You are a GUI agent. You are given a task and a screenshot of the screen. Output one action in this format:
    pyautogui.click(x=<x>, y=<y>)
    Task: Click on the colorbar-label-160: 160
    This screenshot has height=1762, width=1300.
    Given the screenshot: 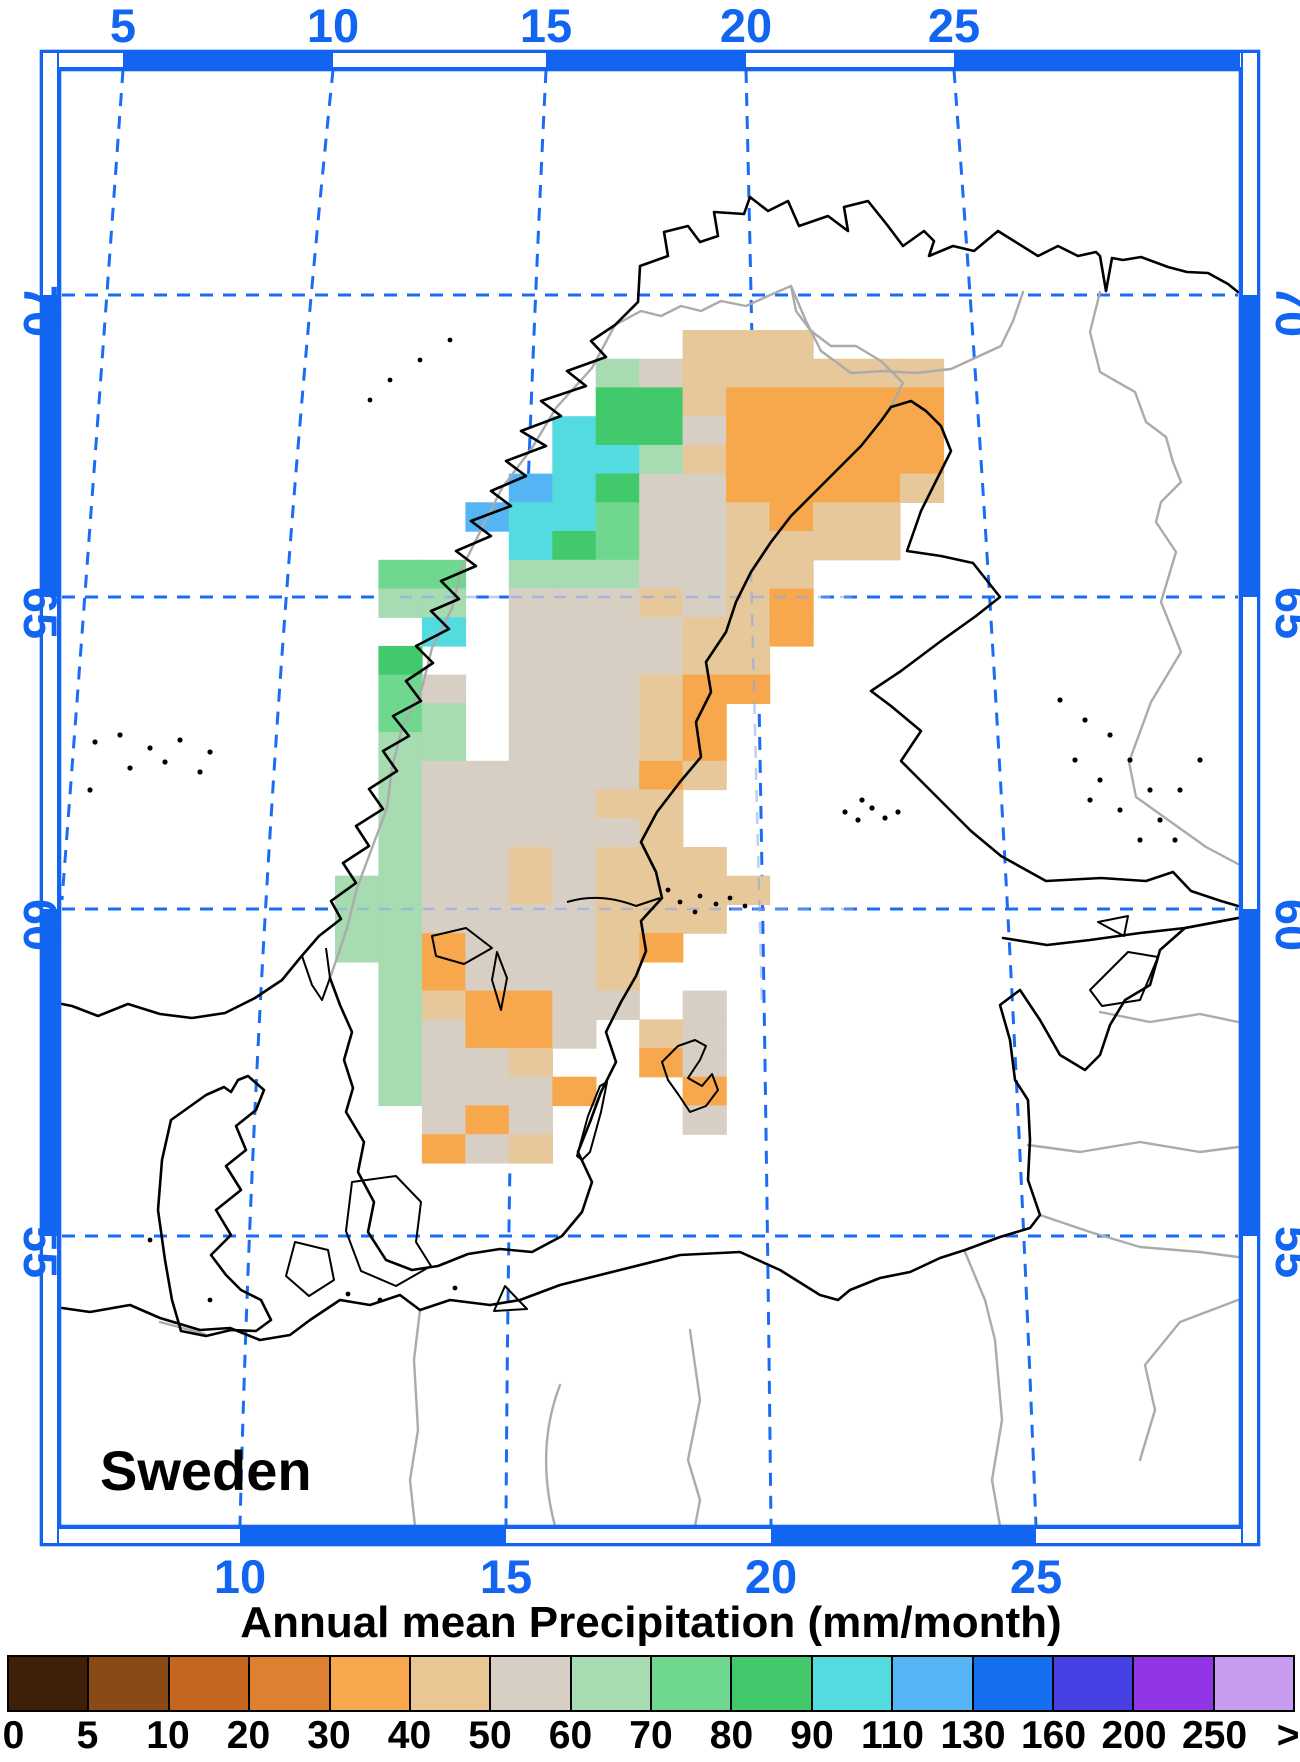 What is the action you would take?
    pyautogui.click(x=1053, y=1735)
    